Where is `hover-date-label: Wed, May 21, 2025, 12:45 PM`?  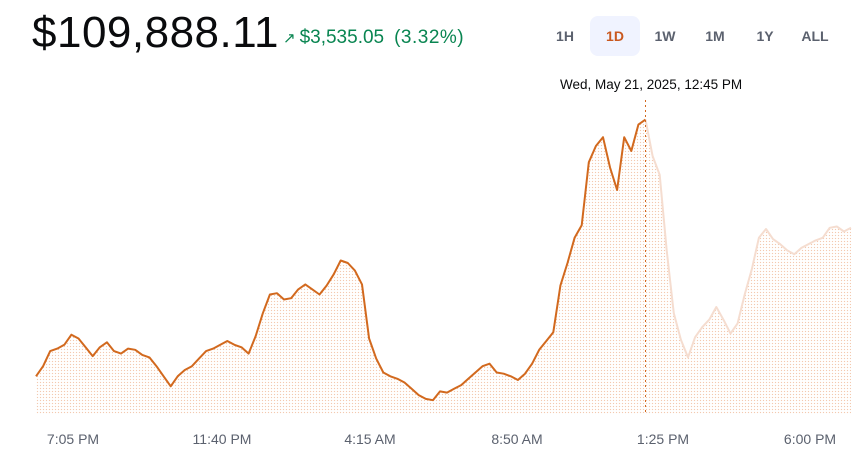 hover-date-label: Wed, May 21, 2025, 12:45 PM is located at coordinates (651, 84).